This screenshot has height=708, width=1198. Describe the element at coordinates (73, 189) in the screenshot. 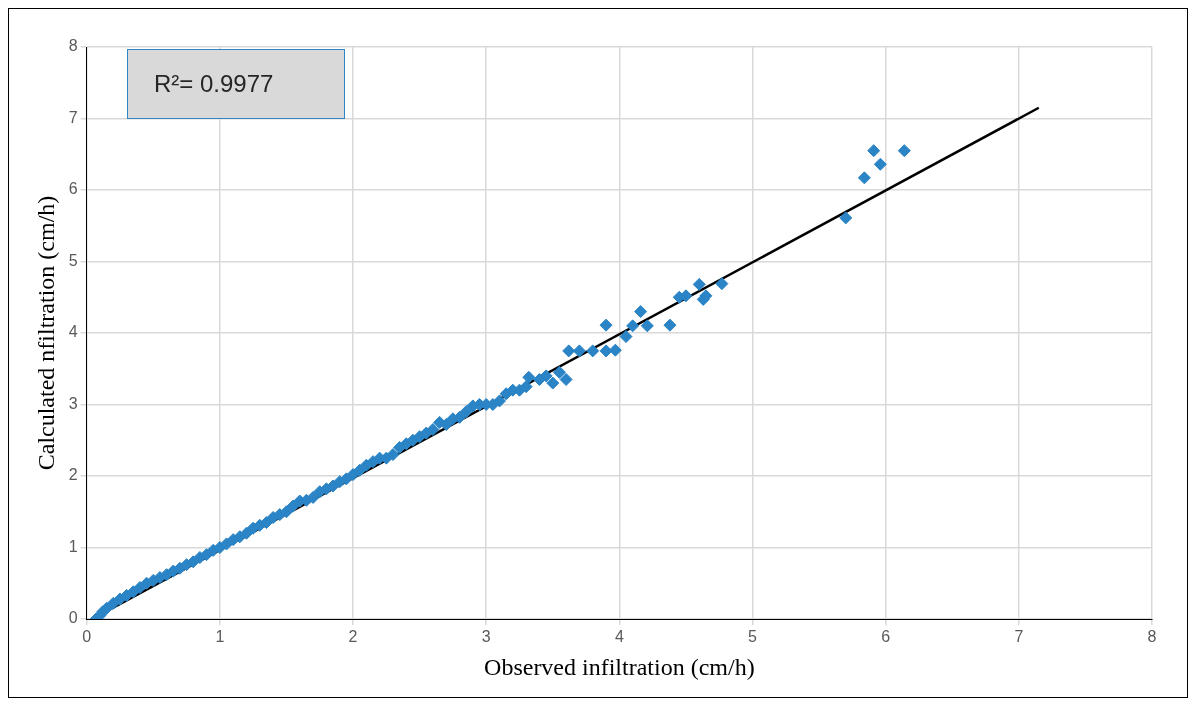

I see `y-tick-label: 6` at that location.